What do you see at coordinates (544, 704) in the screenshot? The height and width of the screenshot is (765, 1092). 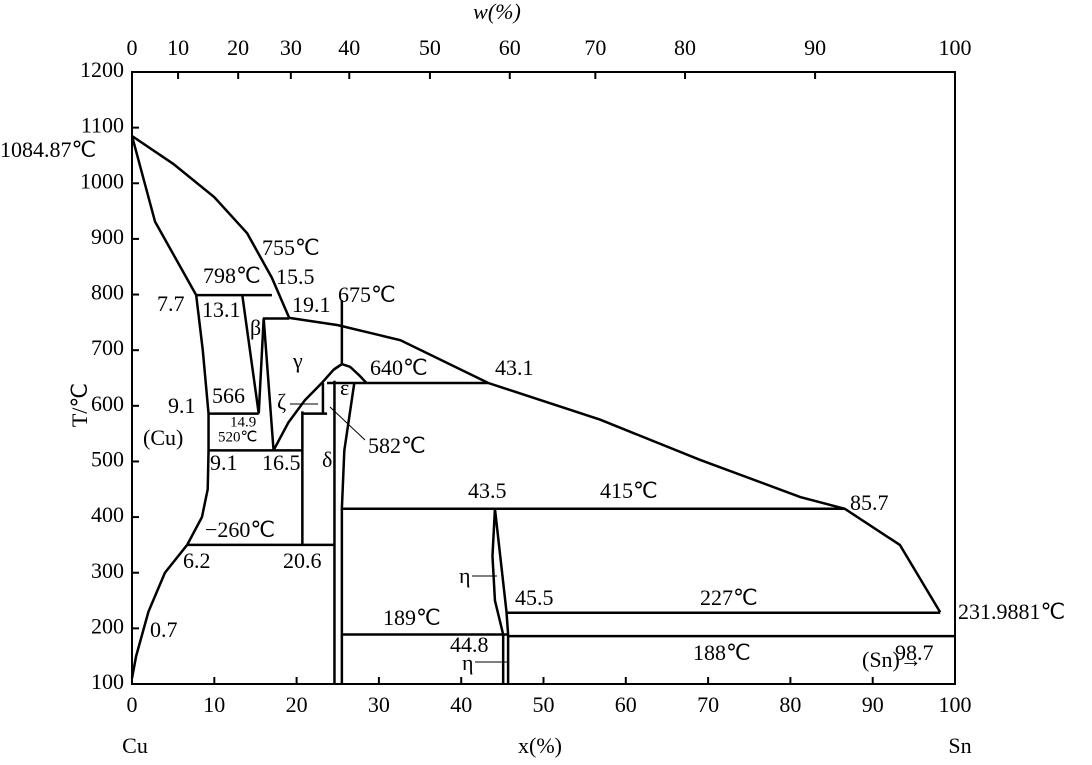 I see `x-tick-label: 50` at bounding box center [544, 704].